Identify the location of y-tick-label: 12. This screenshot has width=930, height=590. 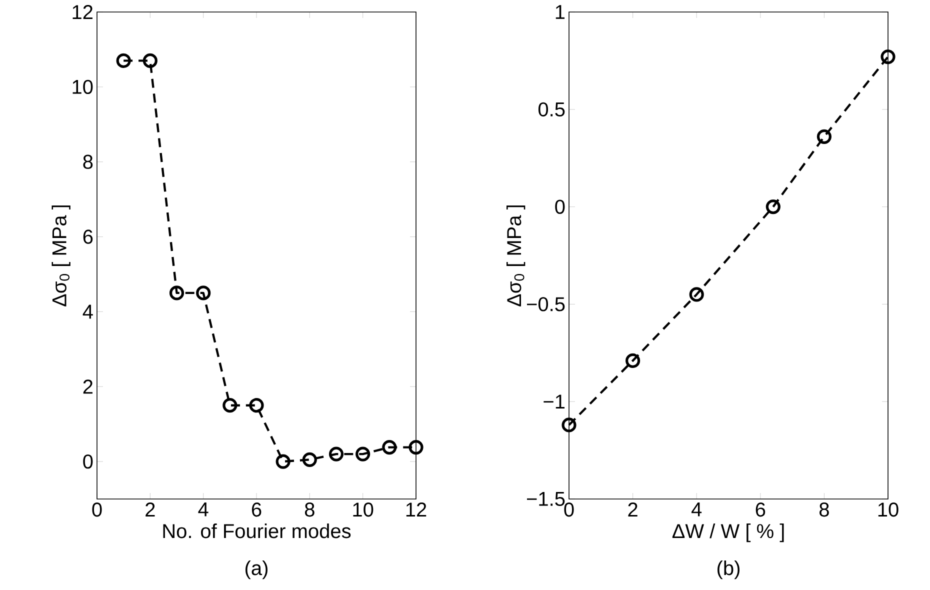
(82, 12).